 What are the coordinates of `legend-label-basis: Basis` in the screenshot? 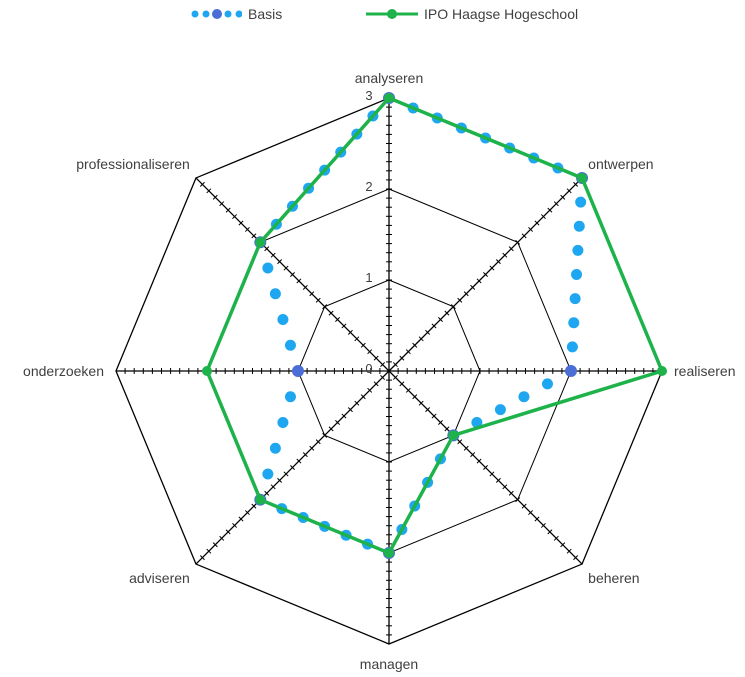 It's located at (265, 14).